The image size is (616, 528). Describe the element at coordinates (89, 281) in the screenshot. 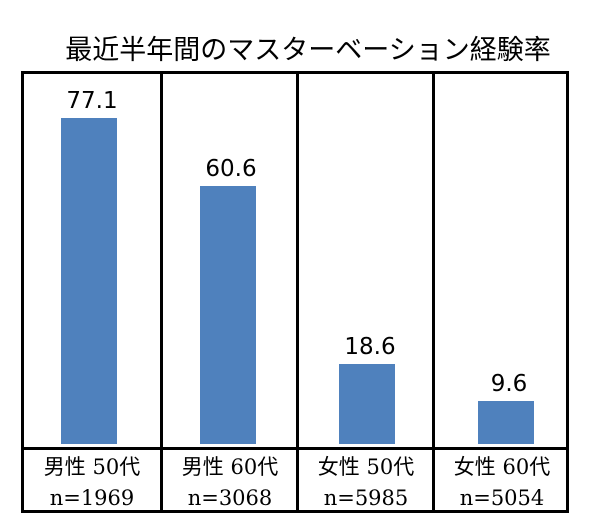

I see `bar-male-50s` at that location.